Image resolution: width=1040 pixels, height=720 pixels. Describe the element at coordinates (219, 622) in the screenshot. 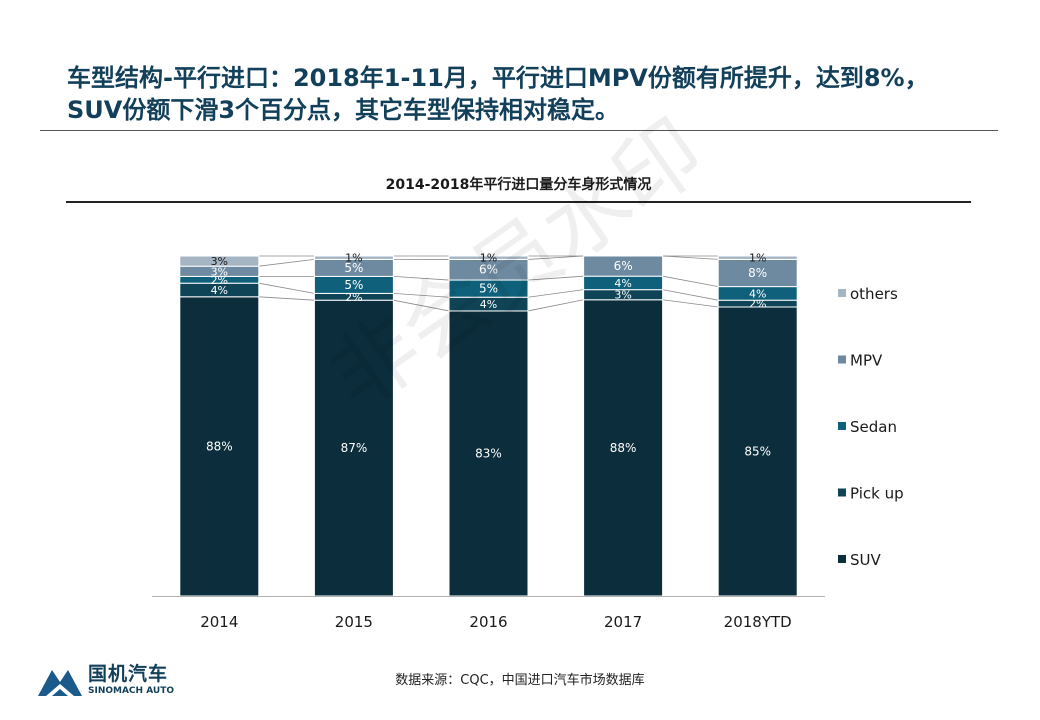

I see `x-tick-label: 2014` at that location.